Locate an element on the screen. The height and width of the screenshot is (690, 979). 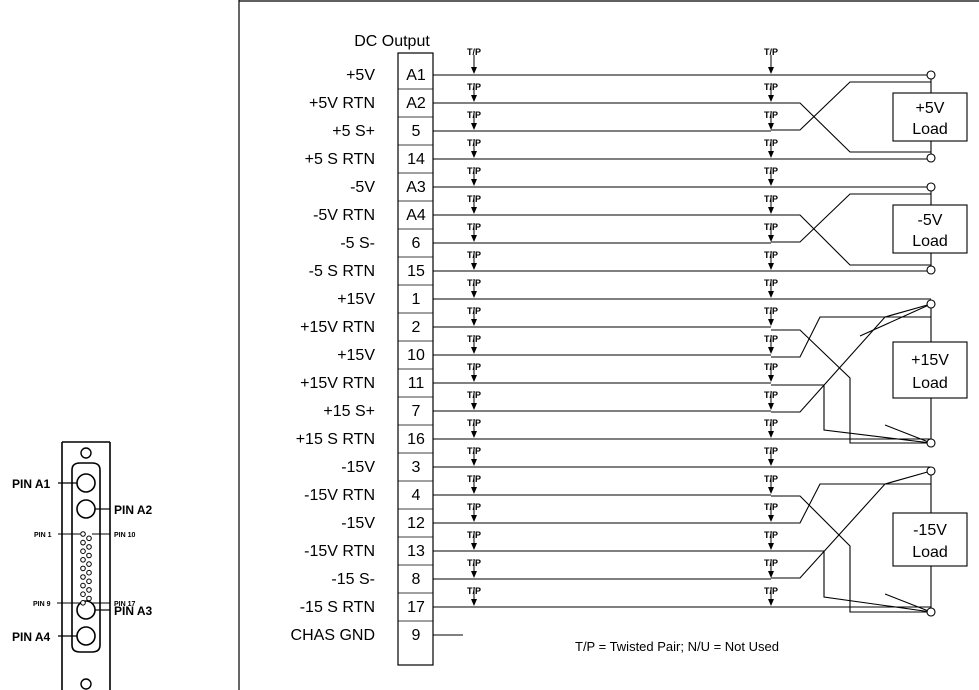
connector-body is located at coordinates (86, 557).